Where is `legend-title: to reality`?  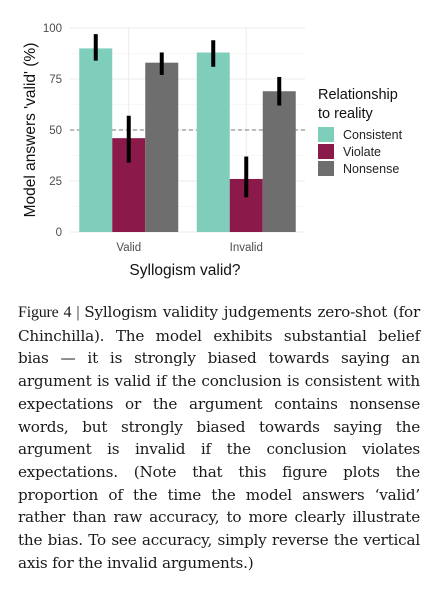 legend-title: to reality is located at coordinates (346, 114).